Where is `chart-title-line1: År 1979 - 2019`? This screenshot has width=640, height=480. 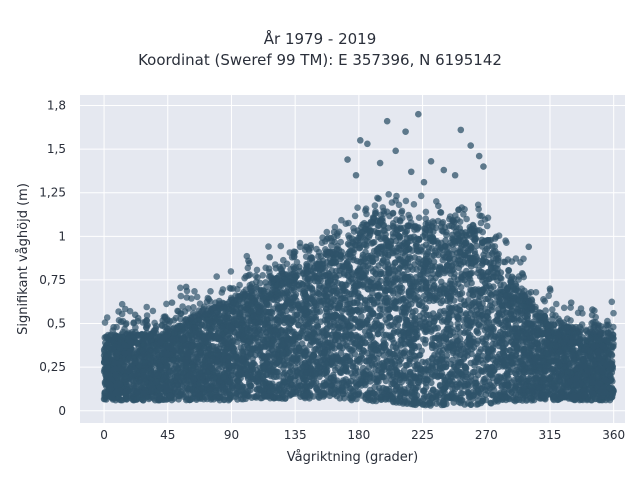
chart-title-line1: År 1979 - 2019 is located at coordinates (320, 39).